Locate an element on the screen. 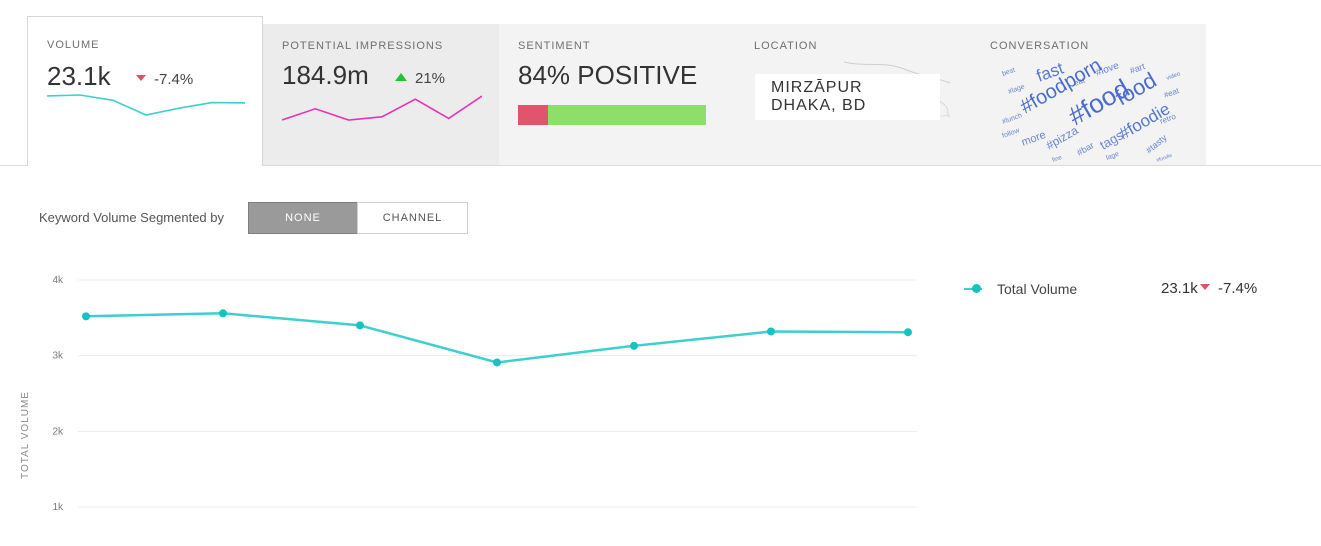  sentiment-card: SENTIMENT 84% POSITIVE is located at coordinates (617, 94).